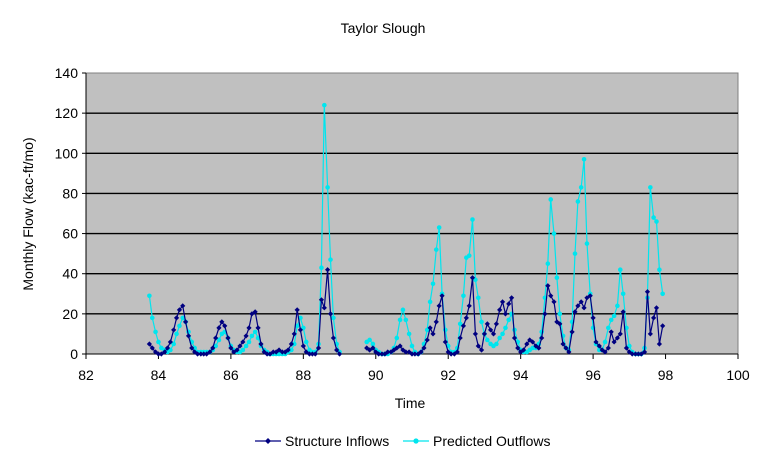 The height and width of the screenshot is (459, 767). What do you see at coordinates (410, 403) in the screenshot?
I see `x-axis-label: Time` at bounding box center [410, 403].